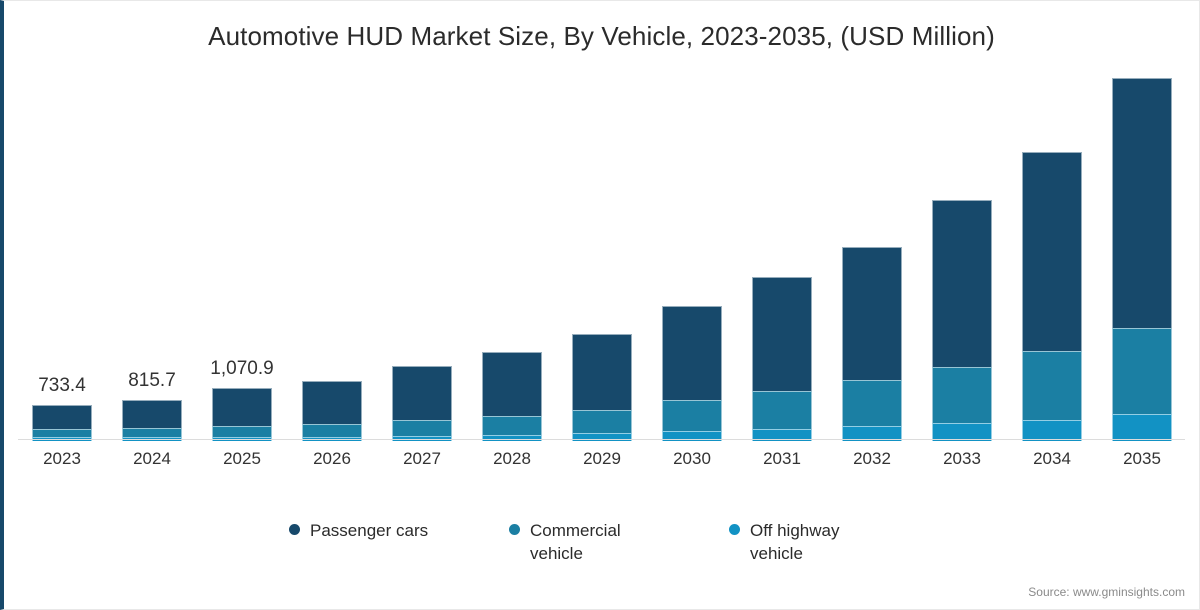  What do you see at coordinates (242, 458) in the screenshot?
I see `x-axis-tick-2025: 2025` at bounding box center [242, 458].